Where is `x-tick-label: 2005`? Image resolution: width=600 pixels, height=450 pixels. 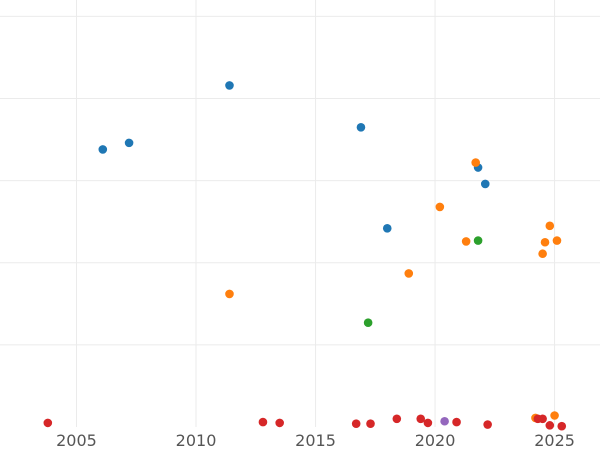 x-tick-label: 2005 is located at coordinates (76, 440).